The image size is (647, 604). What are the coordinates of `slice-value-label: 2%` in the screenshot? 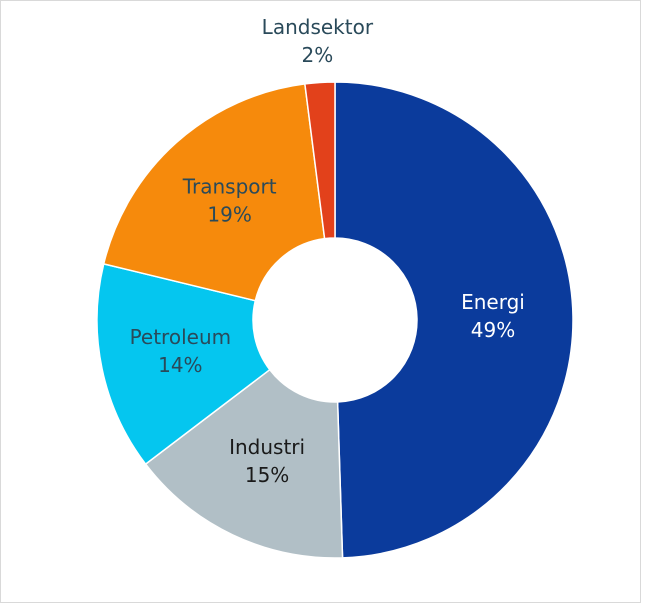 It's located at (318, 55).